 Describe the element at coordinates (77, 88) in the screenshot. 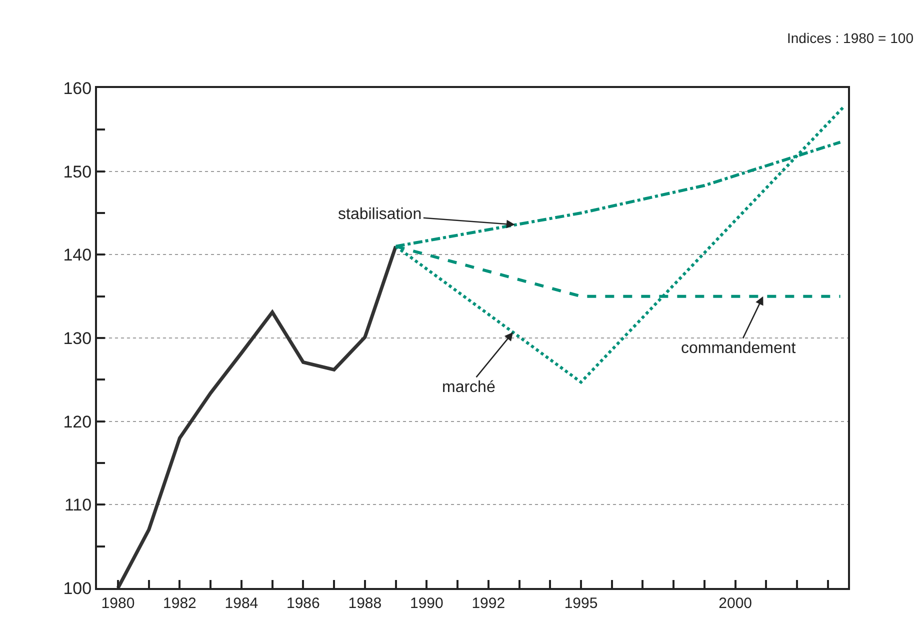

I see `y-tick-label: 160` at that location.